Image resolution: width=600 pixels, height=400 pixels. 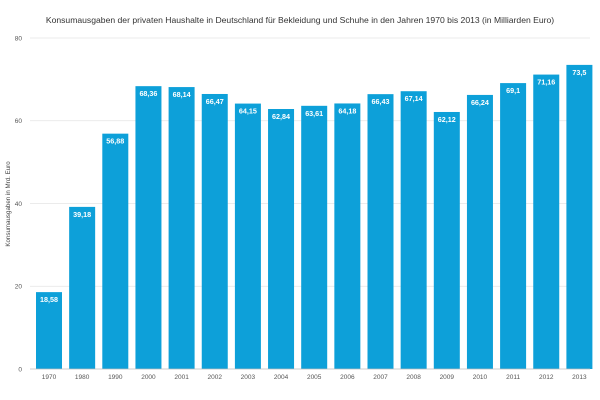 What do you see at coordinates (215, 101) in the screenshot?
I see `data-label-2002: 66,47` at bounding box center [215, 101].